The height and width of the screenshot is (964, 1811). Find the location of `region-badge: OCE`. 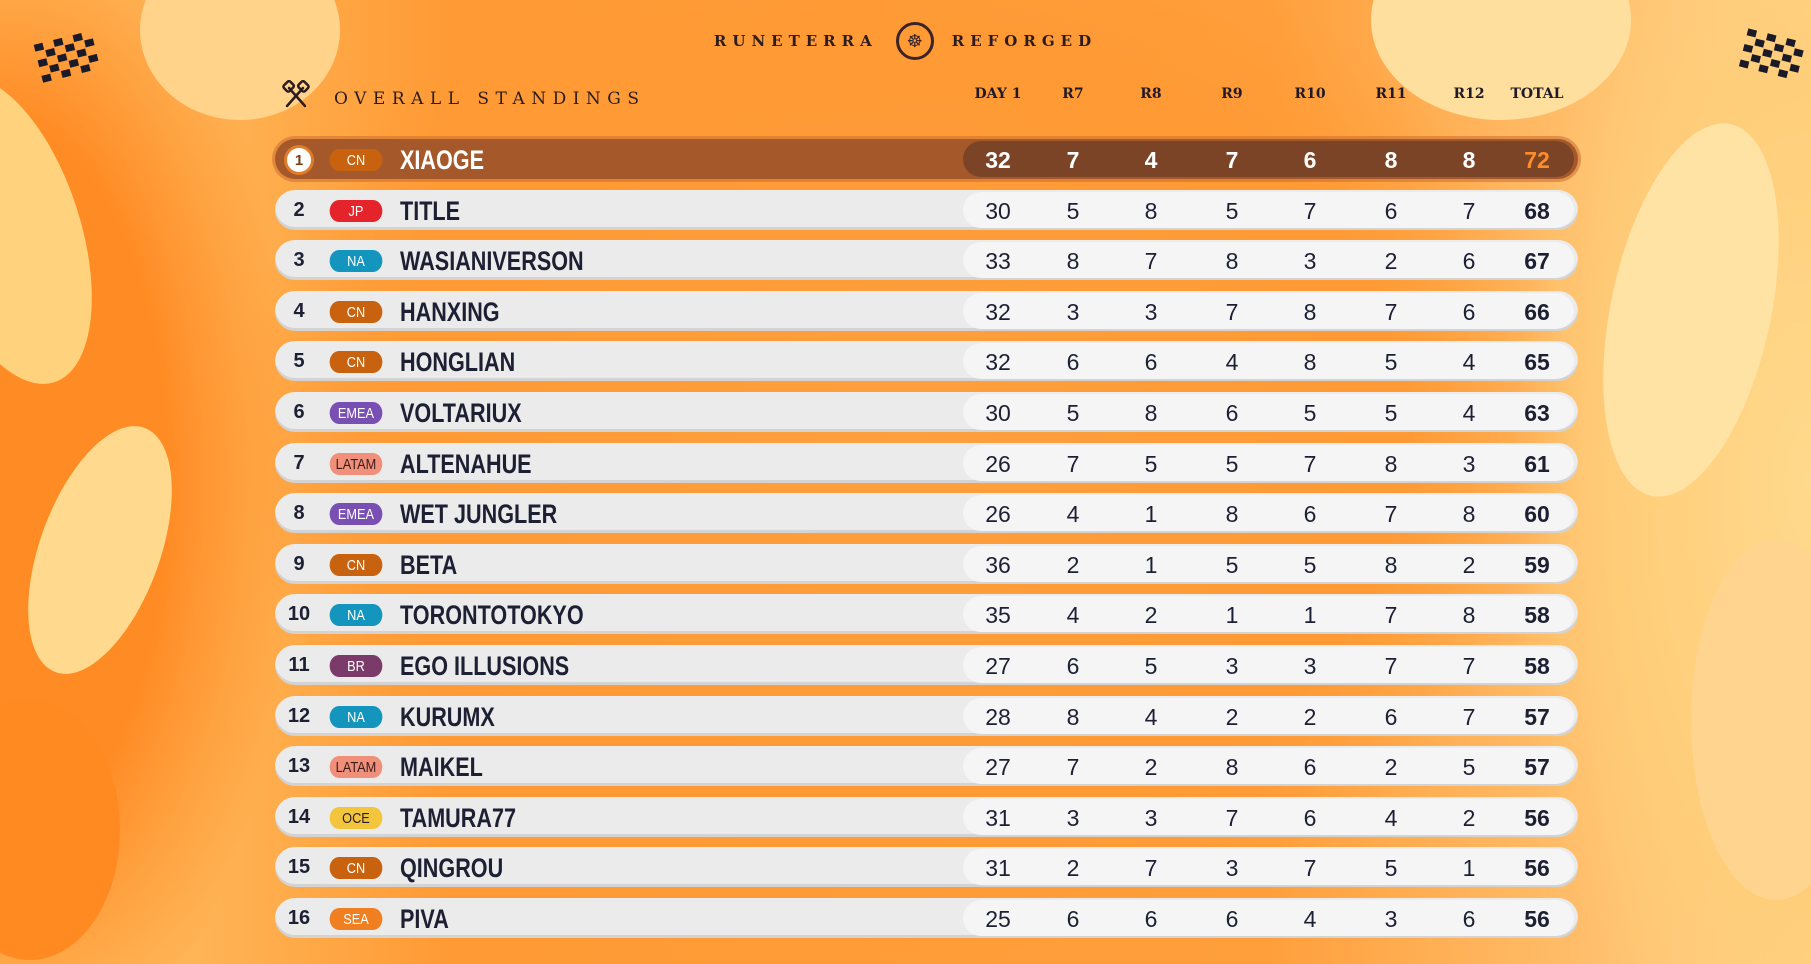

region-badge: OCE is located at coordinates (356, 818).